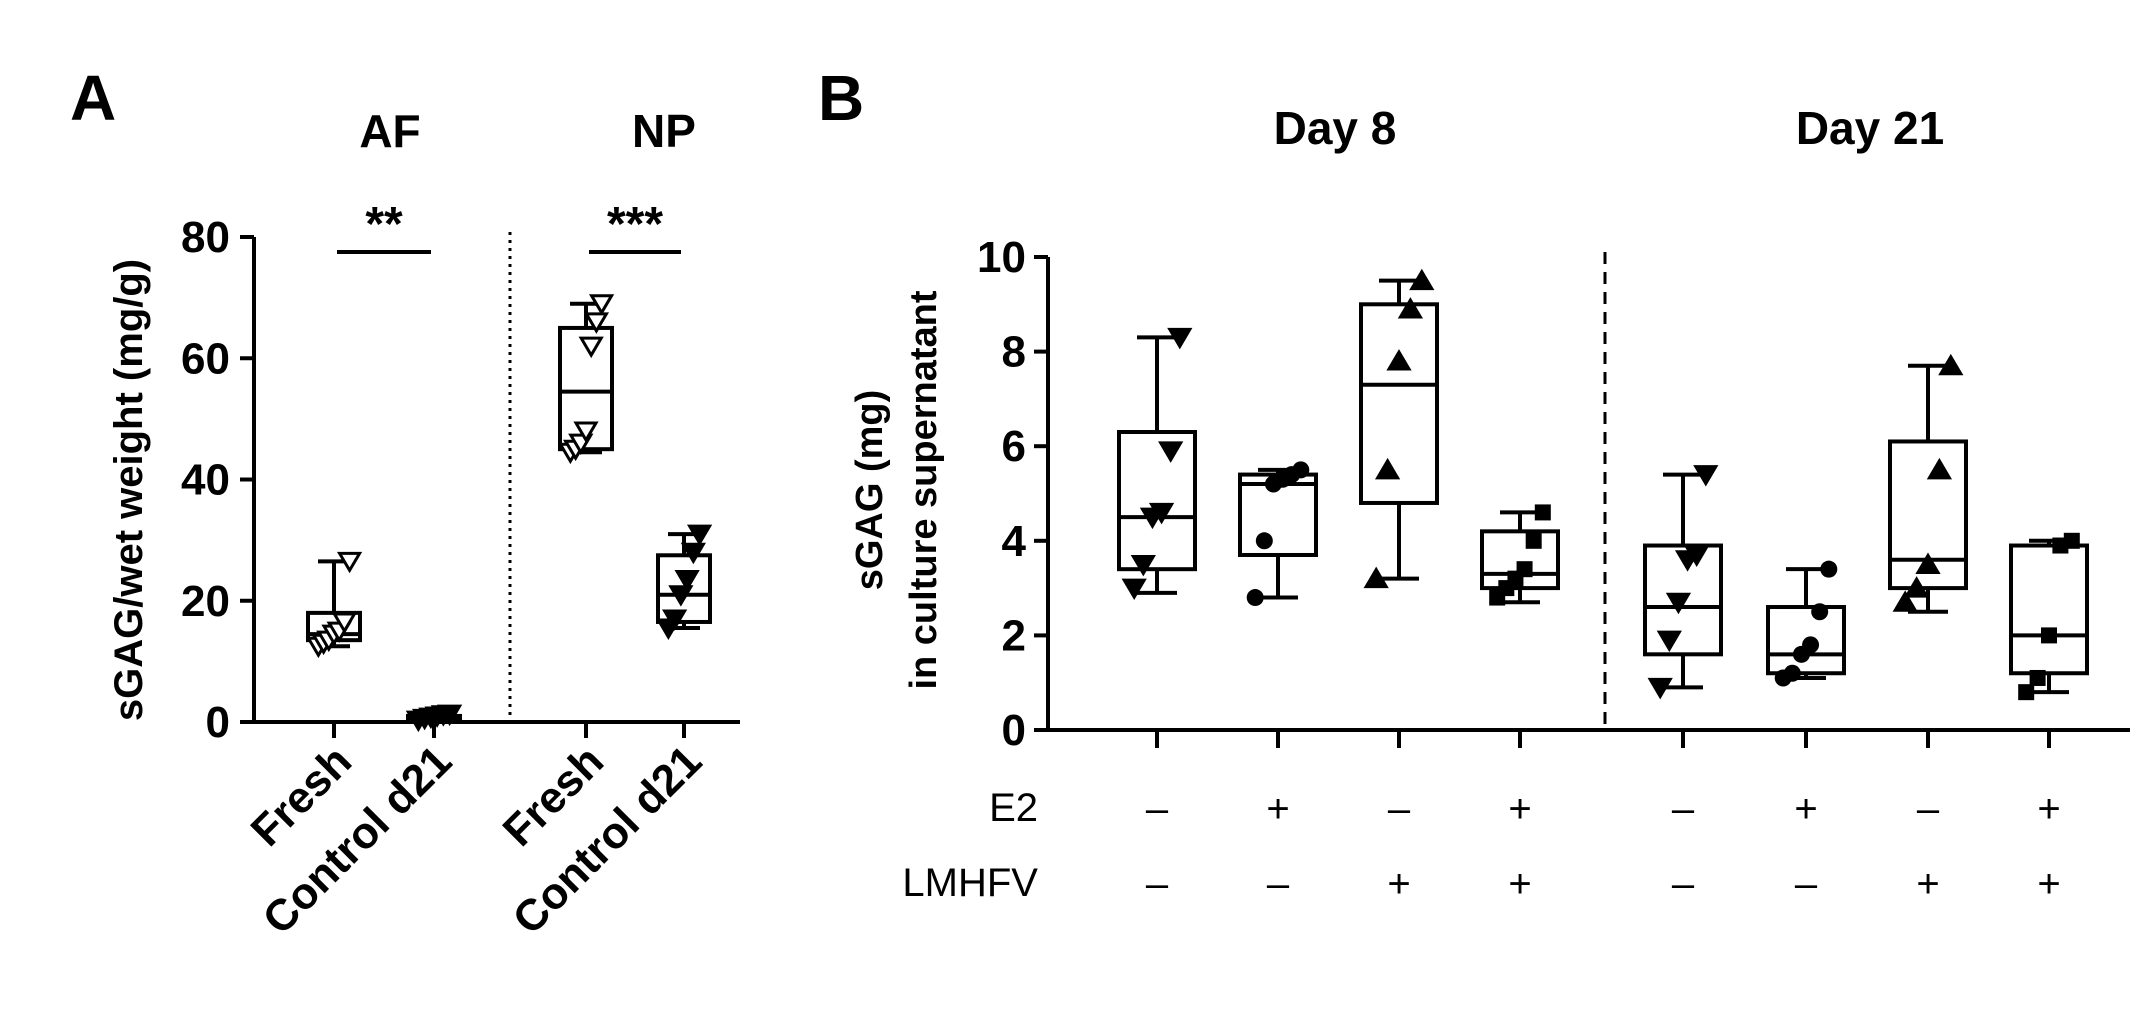  I want to click on panel-a-y-tick-label: 80, so click(205, 237).